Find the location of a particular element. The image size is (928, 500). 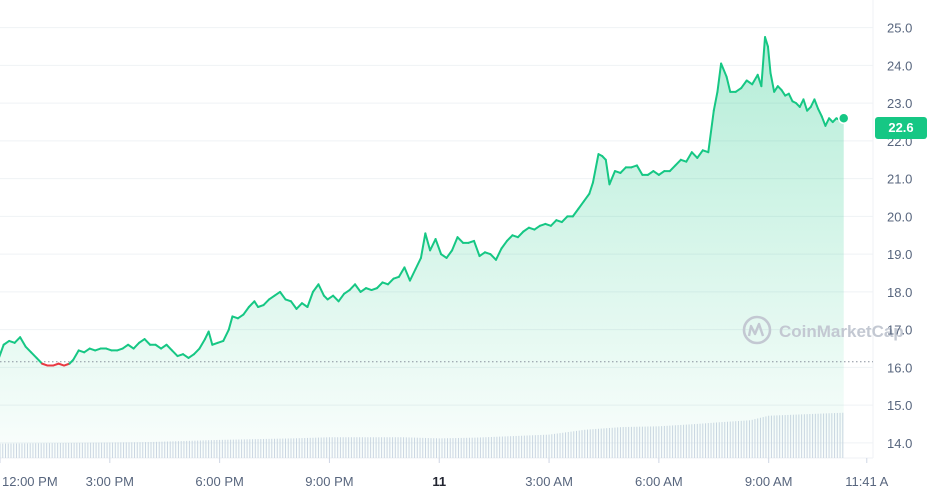

y-tick-label: 25.0 is located at coordinates (899, 28).